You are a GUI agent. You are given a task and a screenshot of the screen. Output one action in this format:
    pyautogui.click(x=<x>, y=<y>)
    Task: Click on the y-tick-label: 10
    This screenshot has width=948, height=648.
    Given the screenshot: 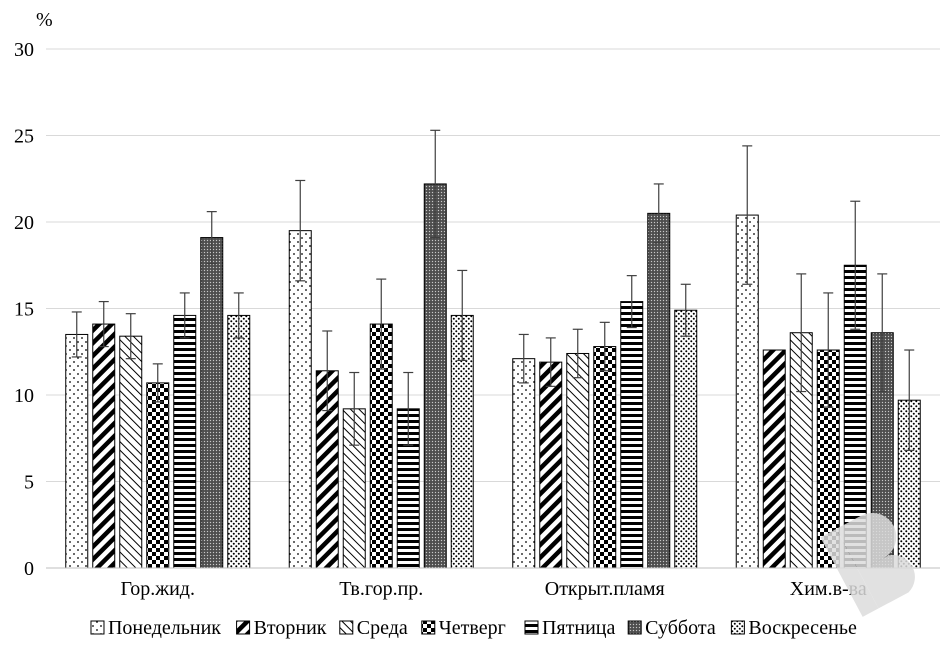 What is the action you would take?
    pyautogui.click(x=24, y=396)
    